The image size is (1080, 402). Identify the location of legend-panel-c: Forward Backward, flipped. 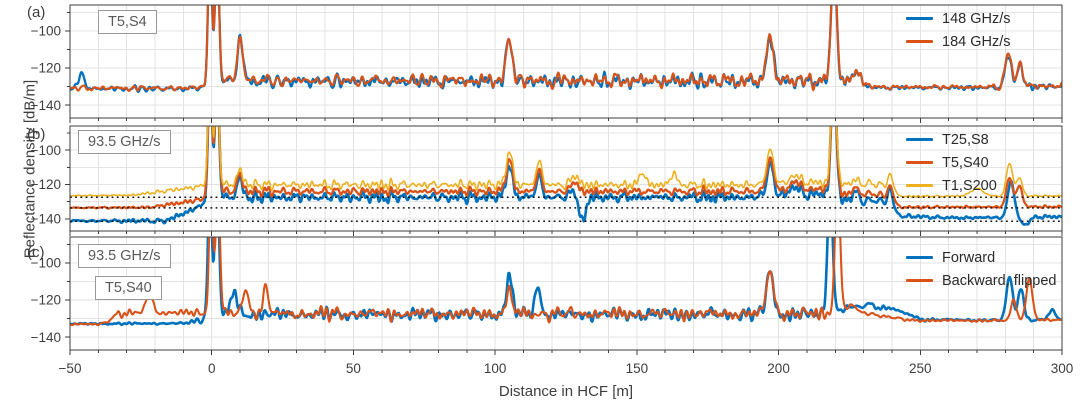
(981, 269).